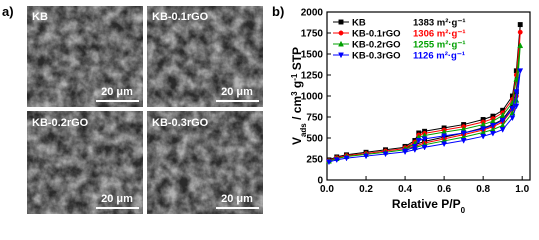 The width and height of the screenshot is (539, 240). What do you see at coordinates (85, 162) in the screenshot?
I see `sem-image: KB-0.2rGO 20 μm` at bounding box center [85, 162].